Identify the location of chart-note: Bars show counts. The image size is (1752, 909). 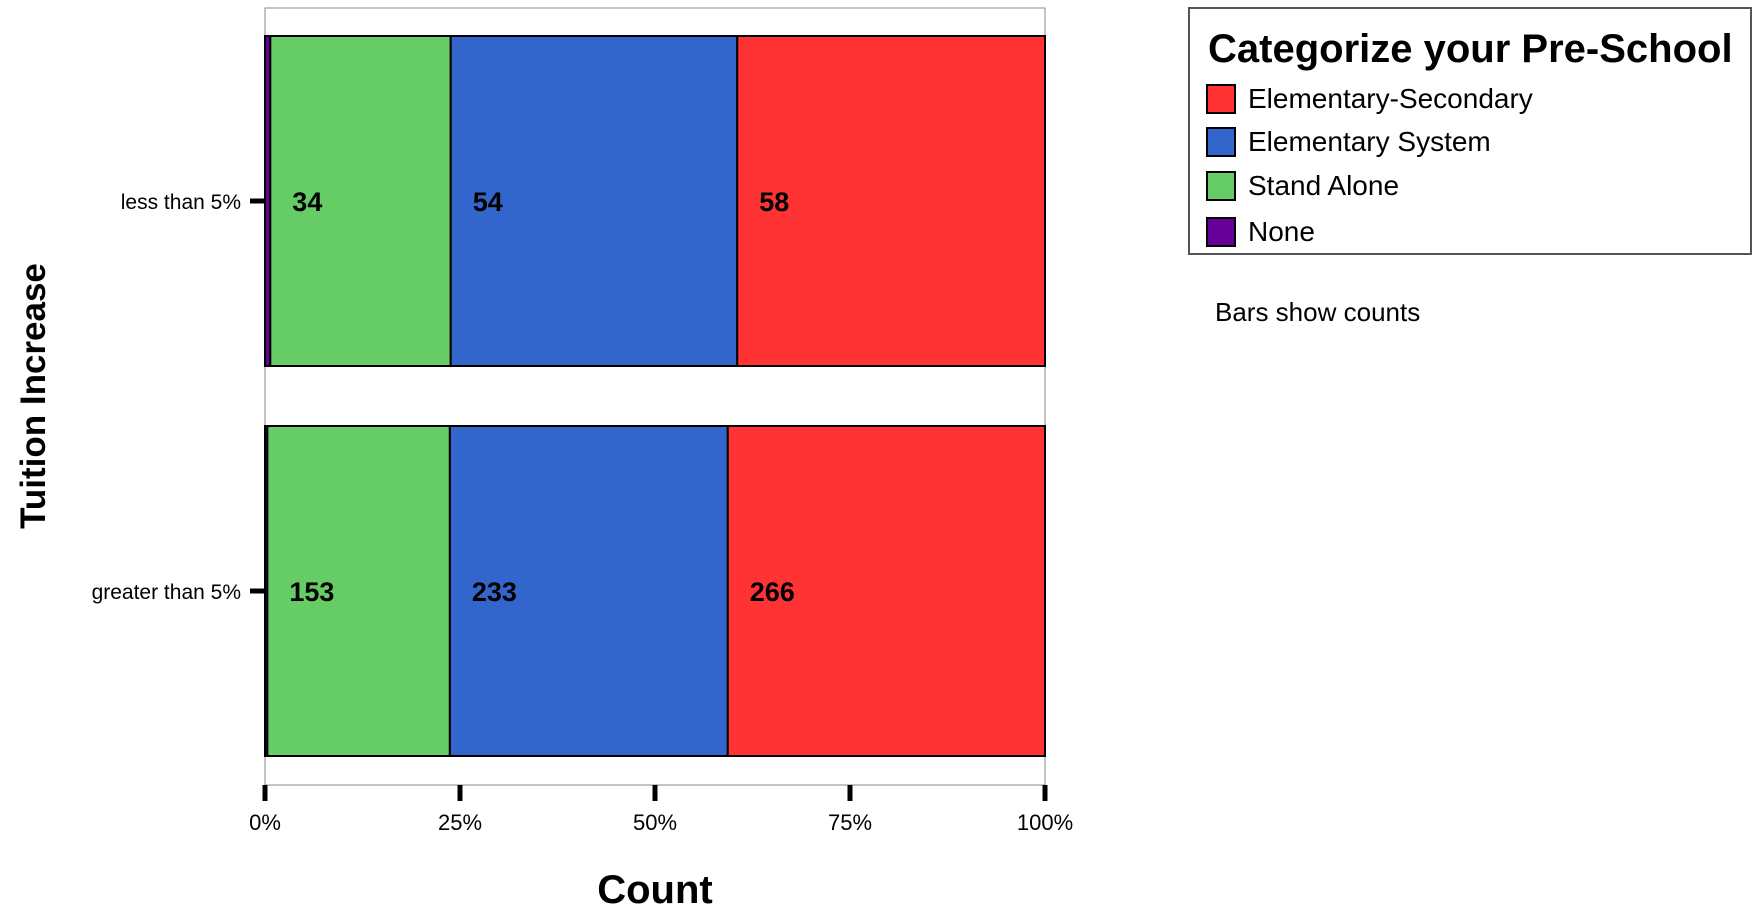
(1318, 312).